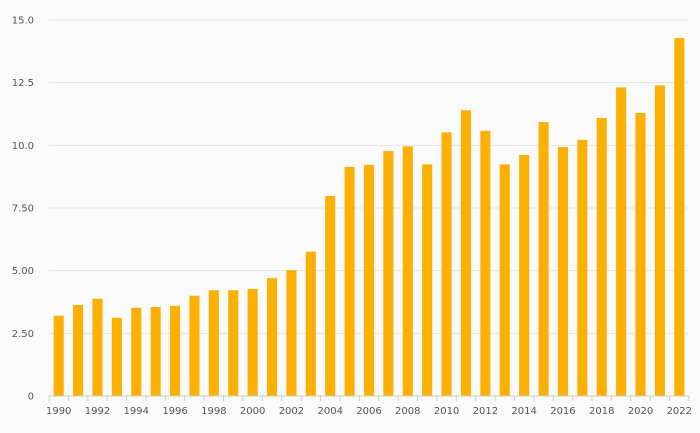 This screenshot has height=433, width=700. What do you see at coordinates (329, 411) in the screenshot?
I see `x-tick-label: 2004` at bounding box center [329, 411].